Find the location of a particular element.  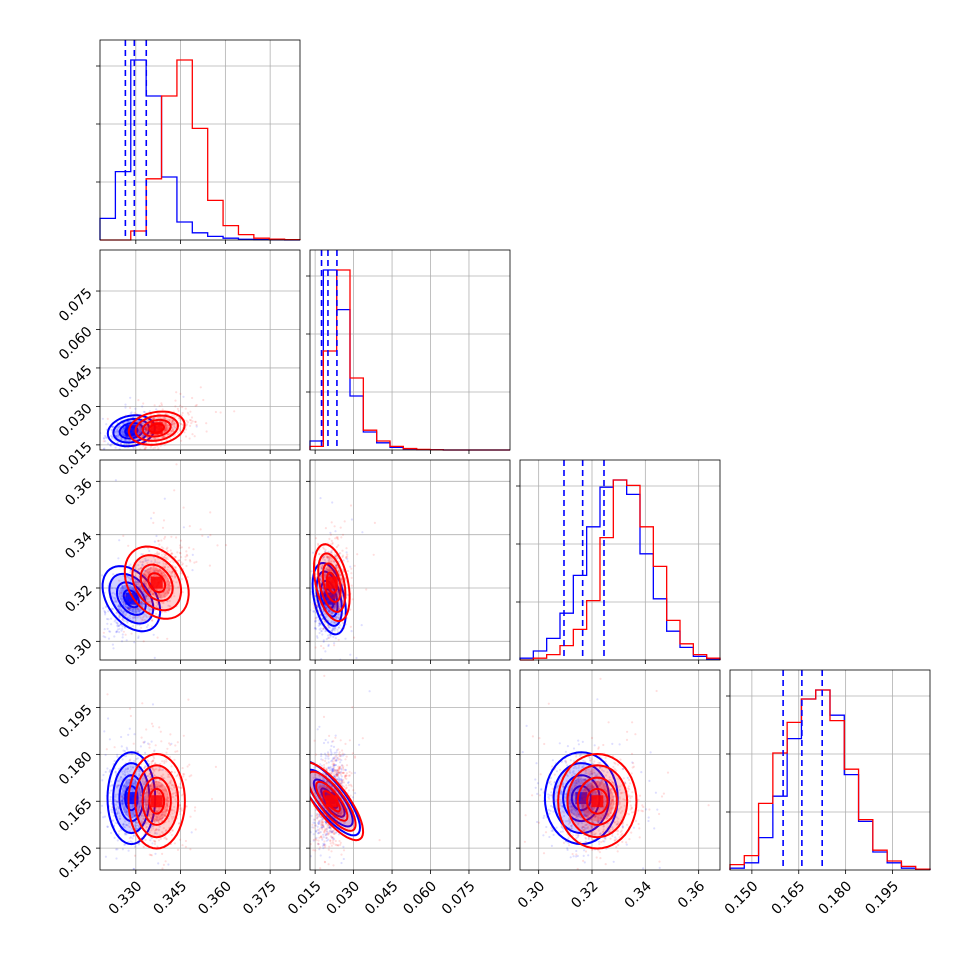

y-tick-label: 0.180 is located at coordinates (76, 769).